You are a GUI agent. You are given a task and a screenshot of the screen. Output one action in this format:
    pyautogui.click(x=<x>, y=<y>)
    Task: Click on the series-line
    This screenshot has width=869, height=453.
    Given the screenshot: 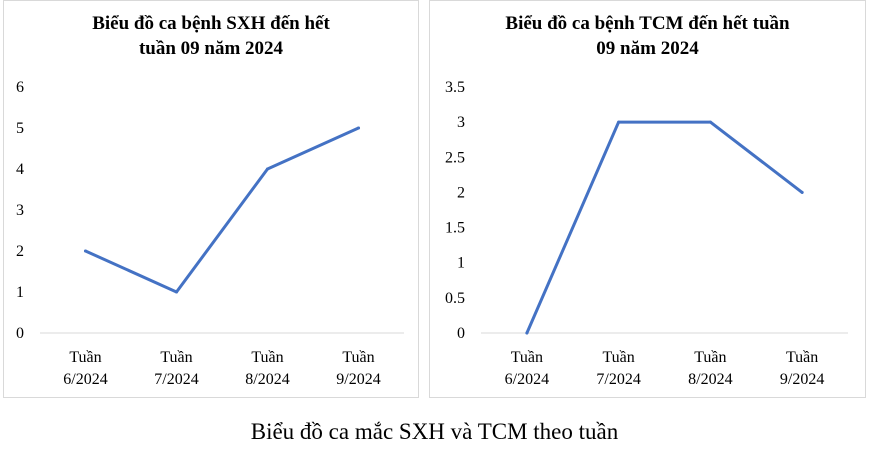 What is the action you would take?
    pyautogui.click(x=222, y=210)
    